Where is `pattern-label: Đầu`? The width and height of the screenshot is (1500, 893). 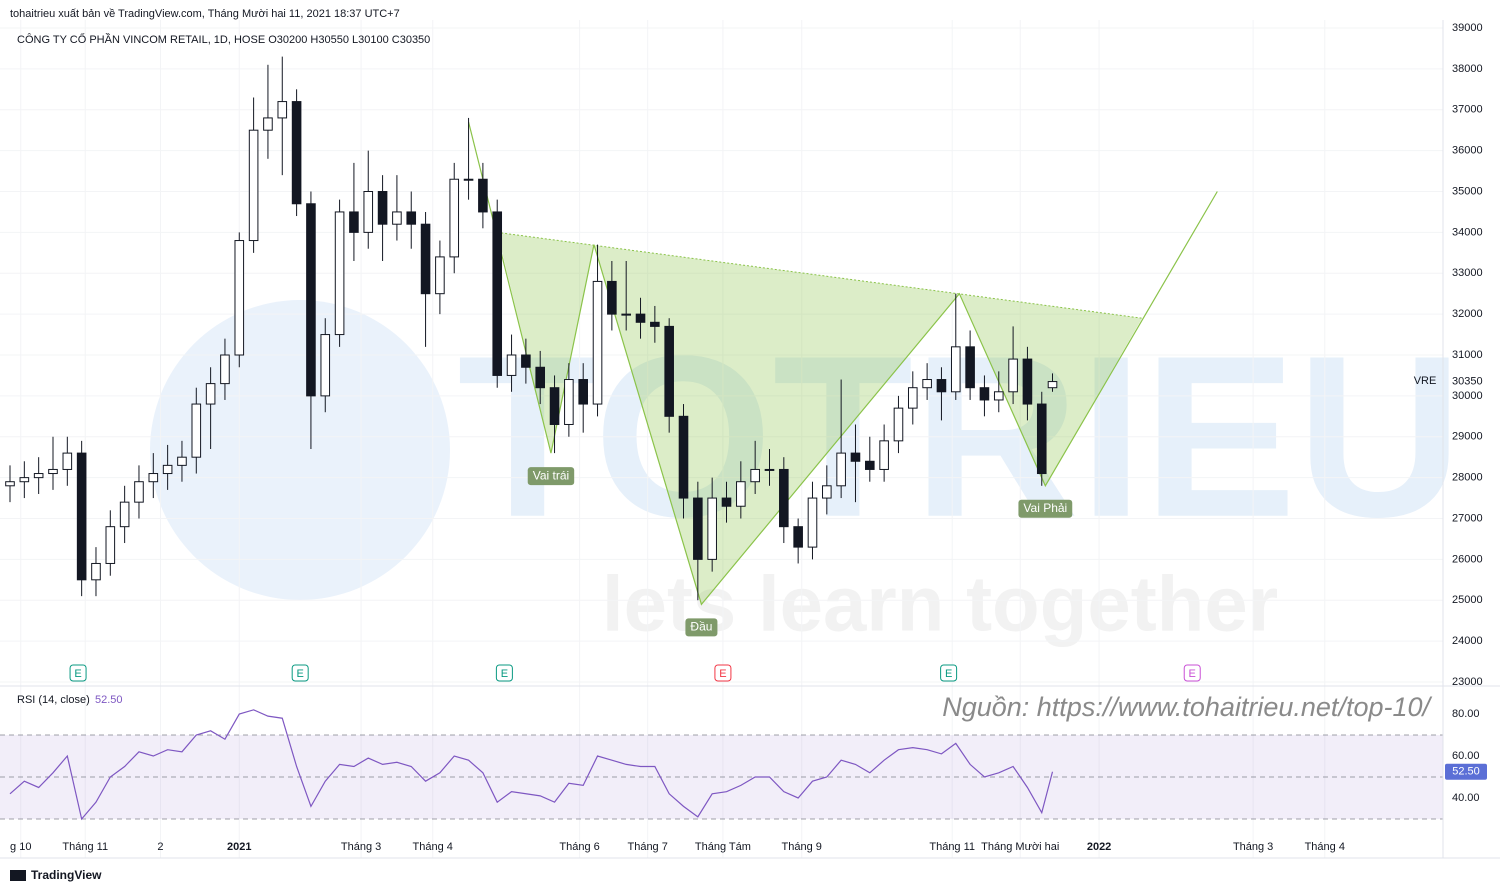 pattern-label: Đầu is located at coordinates (701, 627).